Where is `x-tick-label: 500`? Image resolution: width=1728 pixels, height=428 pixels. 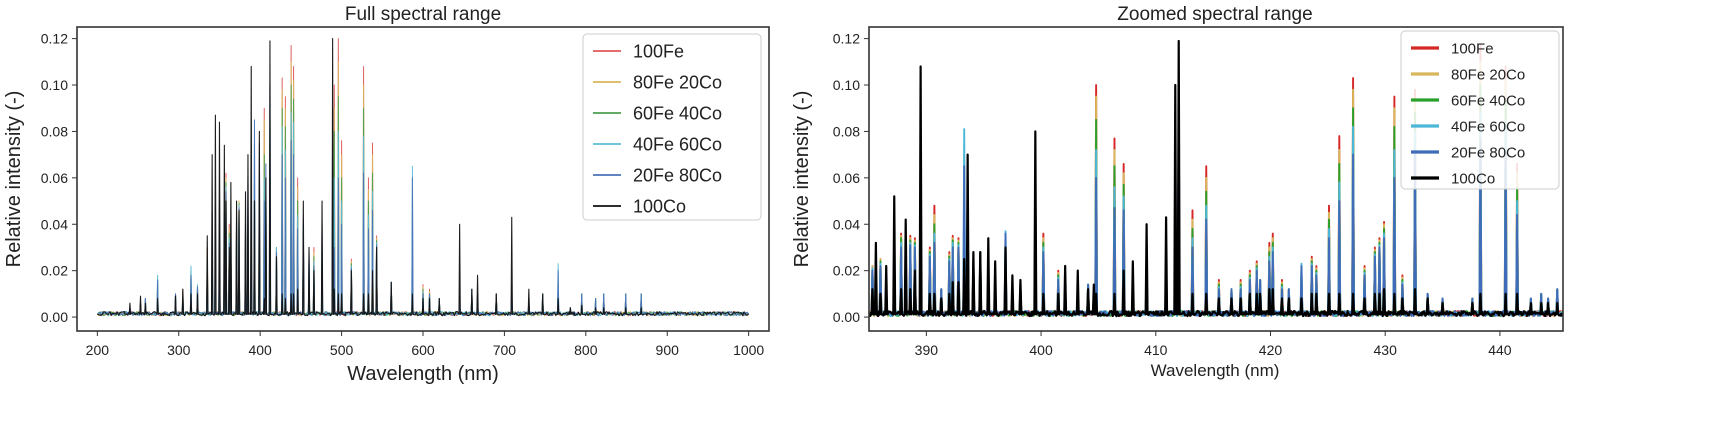
x-tick-label: 500 is located at coordinates (342, 350).